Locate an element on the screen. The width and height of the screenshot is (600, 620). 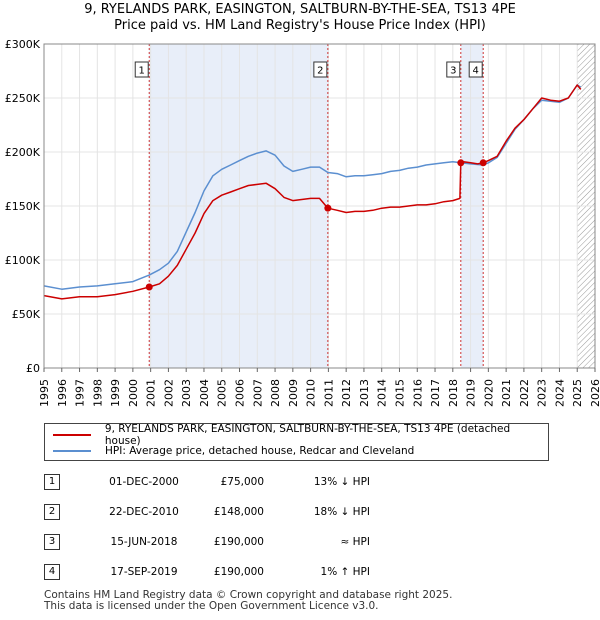
x-tick-label: 2019 is located at coordinates (471, 393).